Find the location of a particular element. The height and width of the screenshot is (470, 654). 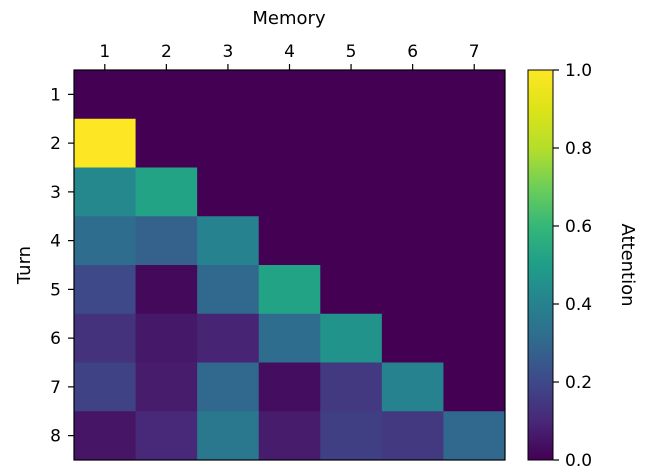

colorbar is located at coordinates (540, 265).